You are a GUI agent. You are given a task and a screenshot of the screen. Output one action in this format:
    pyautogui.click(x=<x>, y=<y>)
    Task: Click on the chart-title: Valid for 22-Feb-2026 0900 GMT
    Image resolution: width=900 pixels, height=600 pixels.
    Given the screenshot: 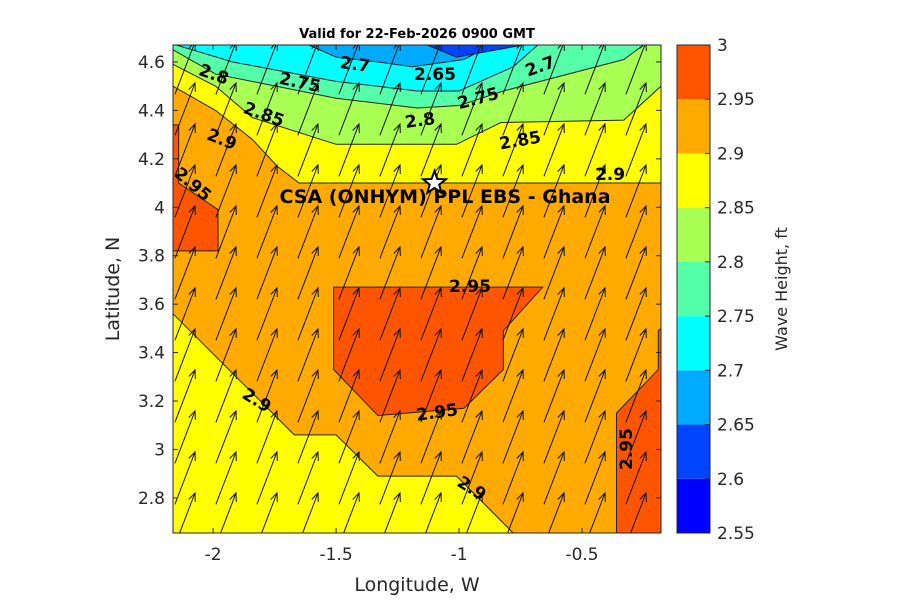 What is the action you would take?
    pyautogui.click(x=417, y=34)
    